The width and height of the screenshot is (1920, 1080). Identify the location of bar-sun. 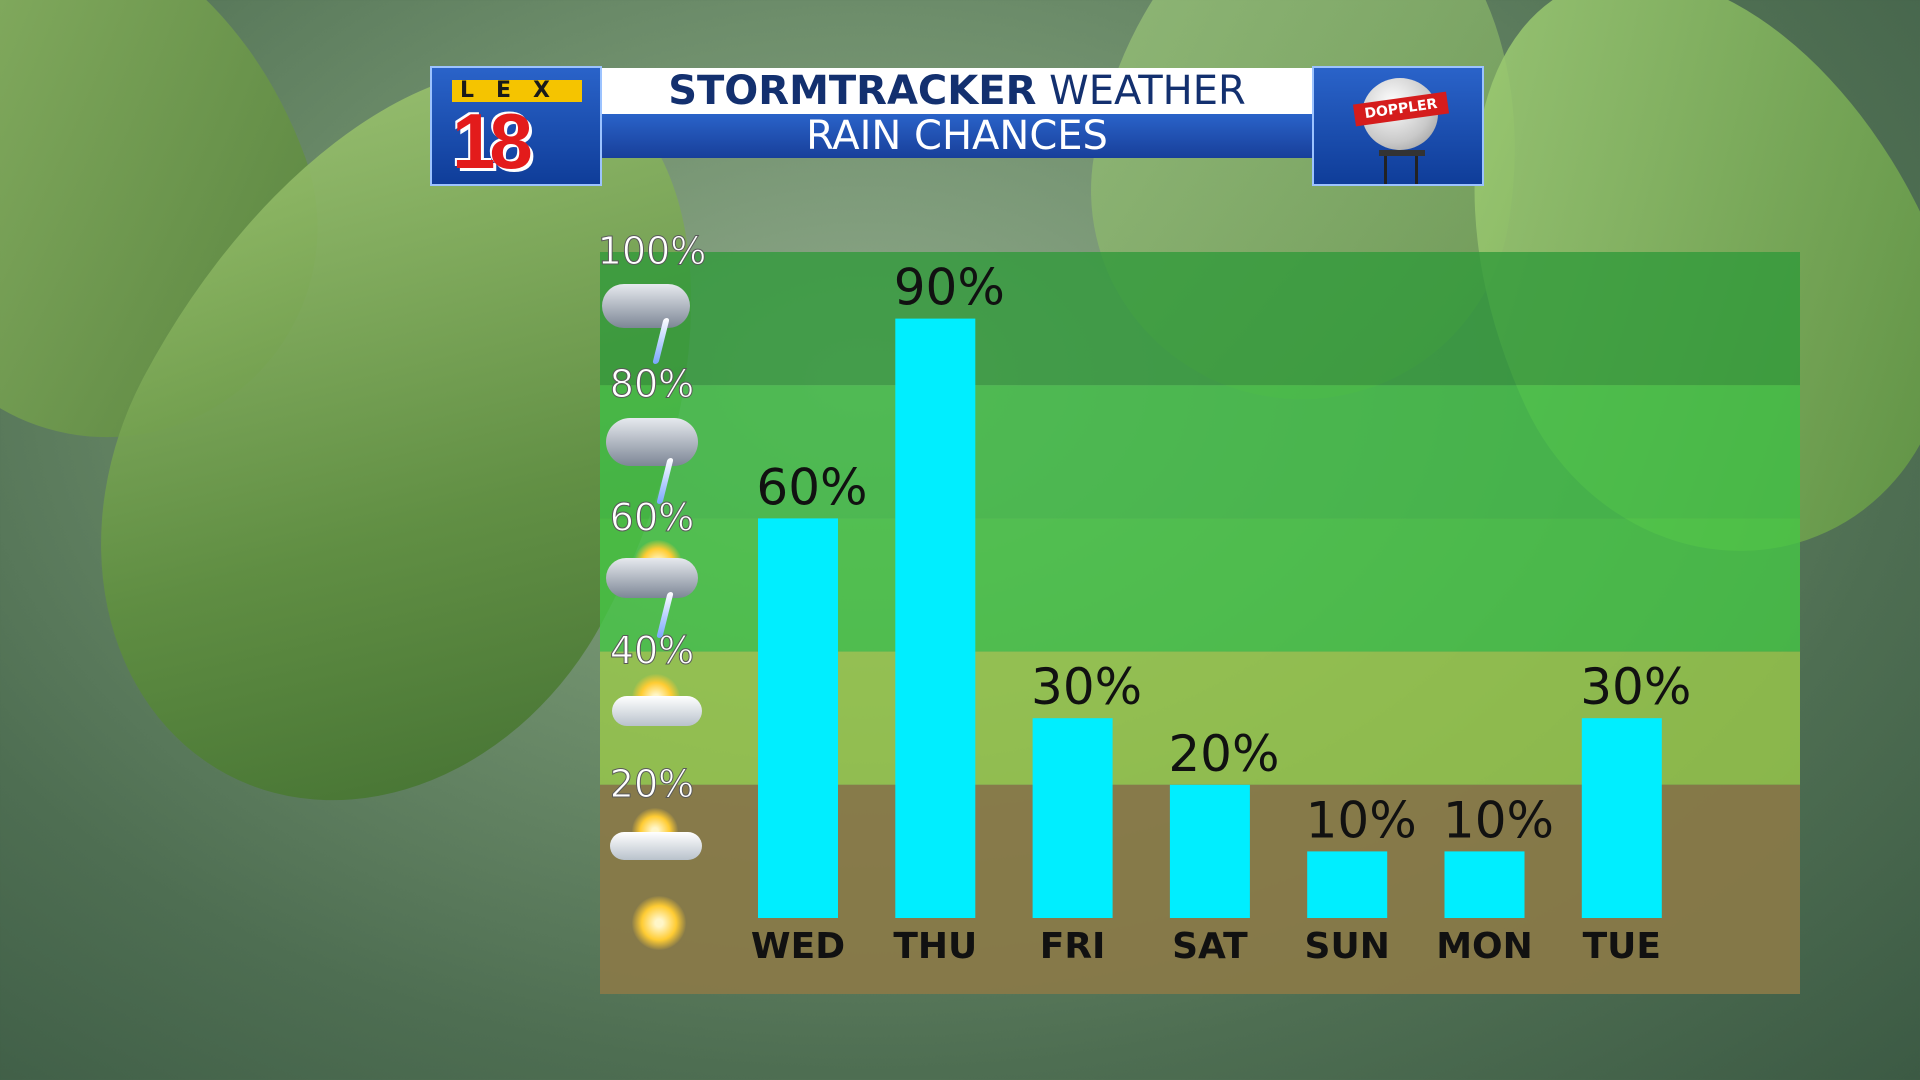
(1347, 884).